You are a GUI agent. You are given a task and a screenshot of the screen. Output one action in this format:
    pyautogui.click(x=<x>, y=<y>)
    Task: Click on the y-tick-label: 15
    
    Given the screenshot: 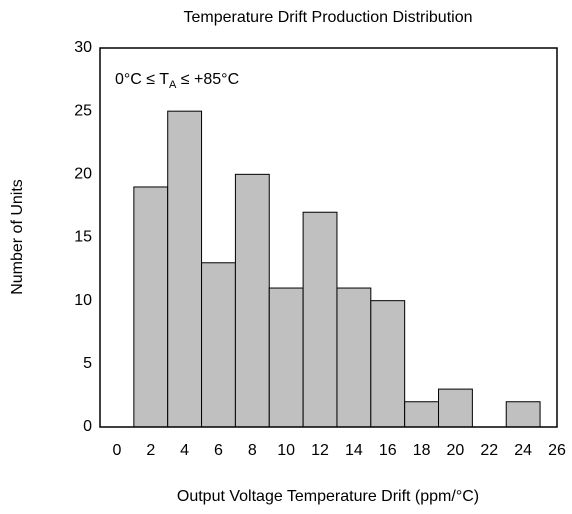 What is the action you would take?
    pyautogui.click(x=83, y=237)
    